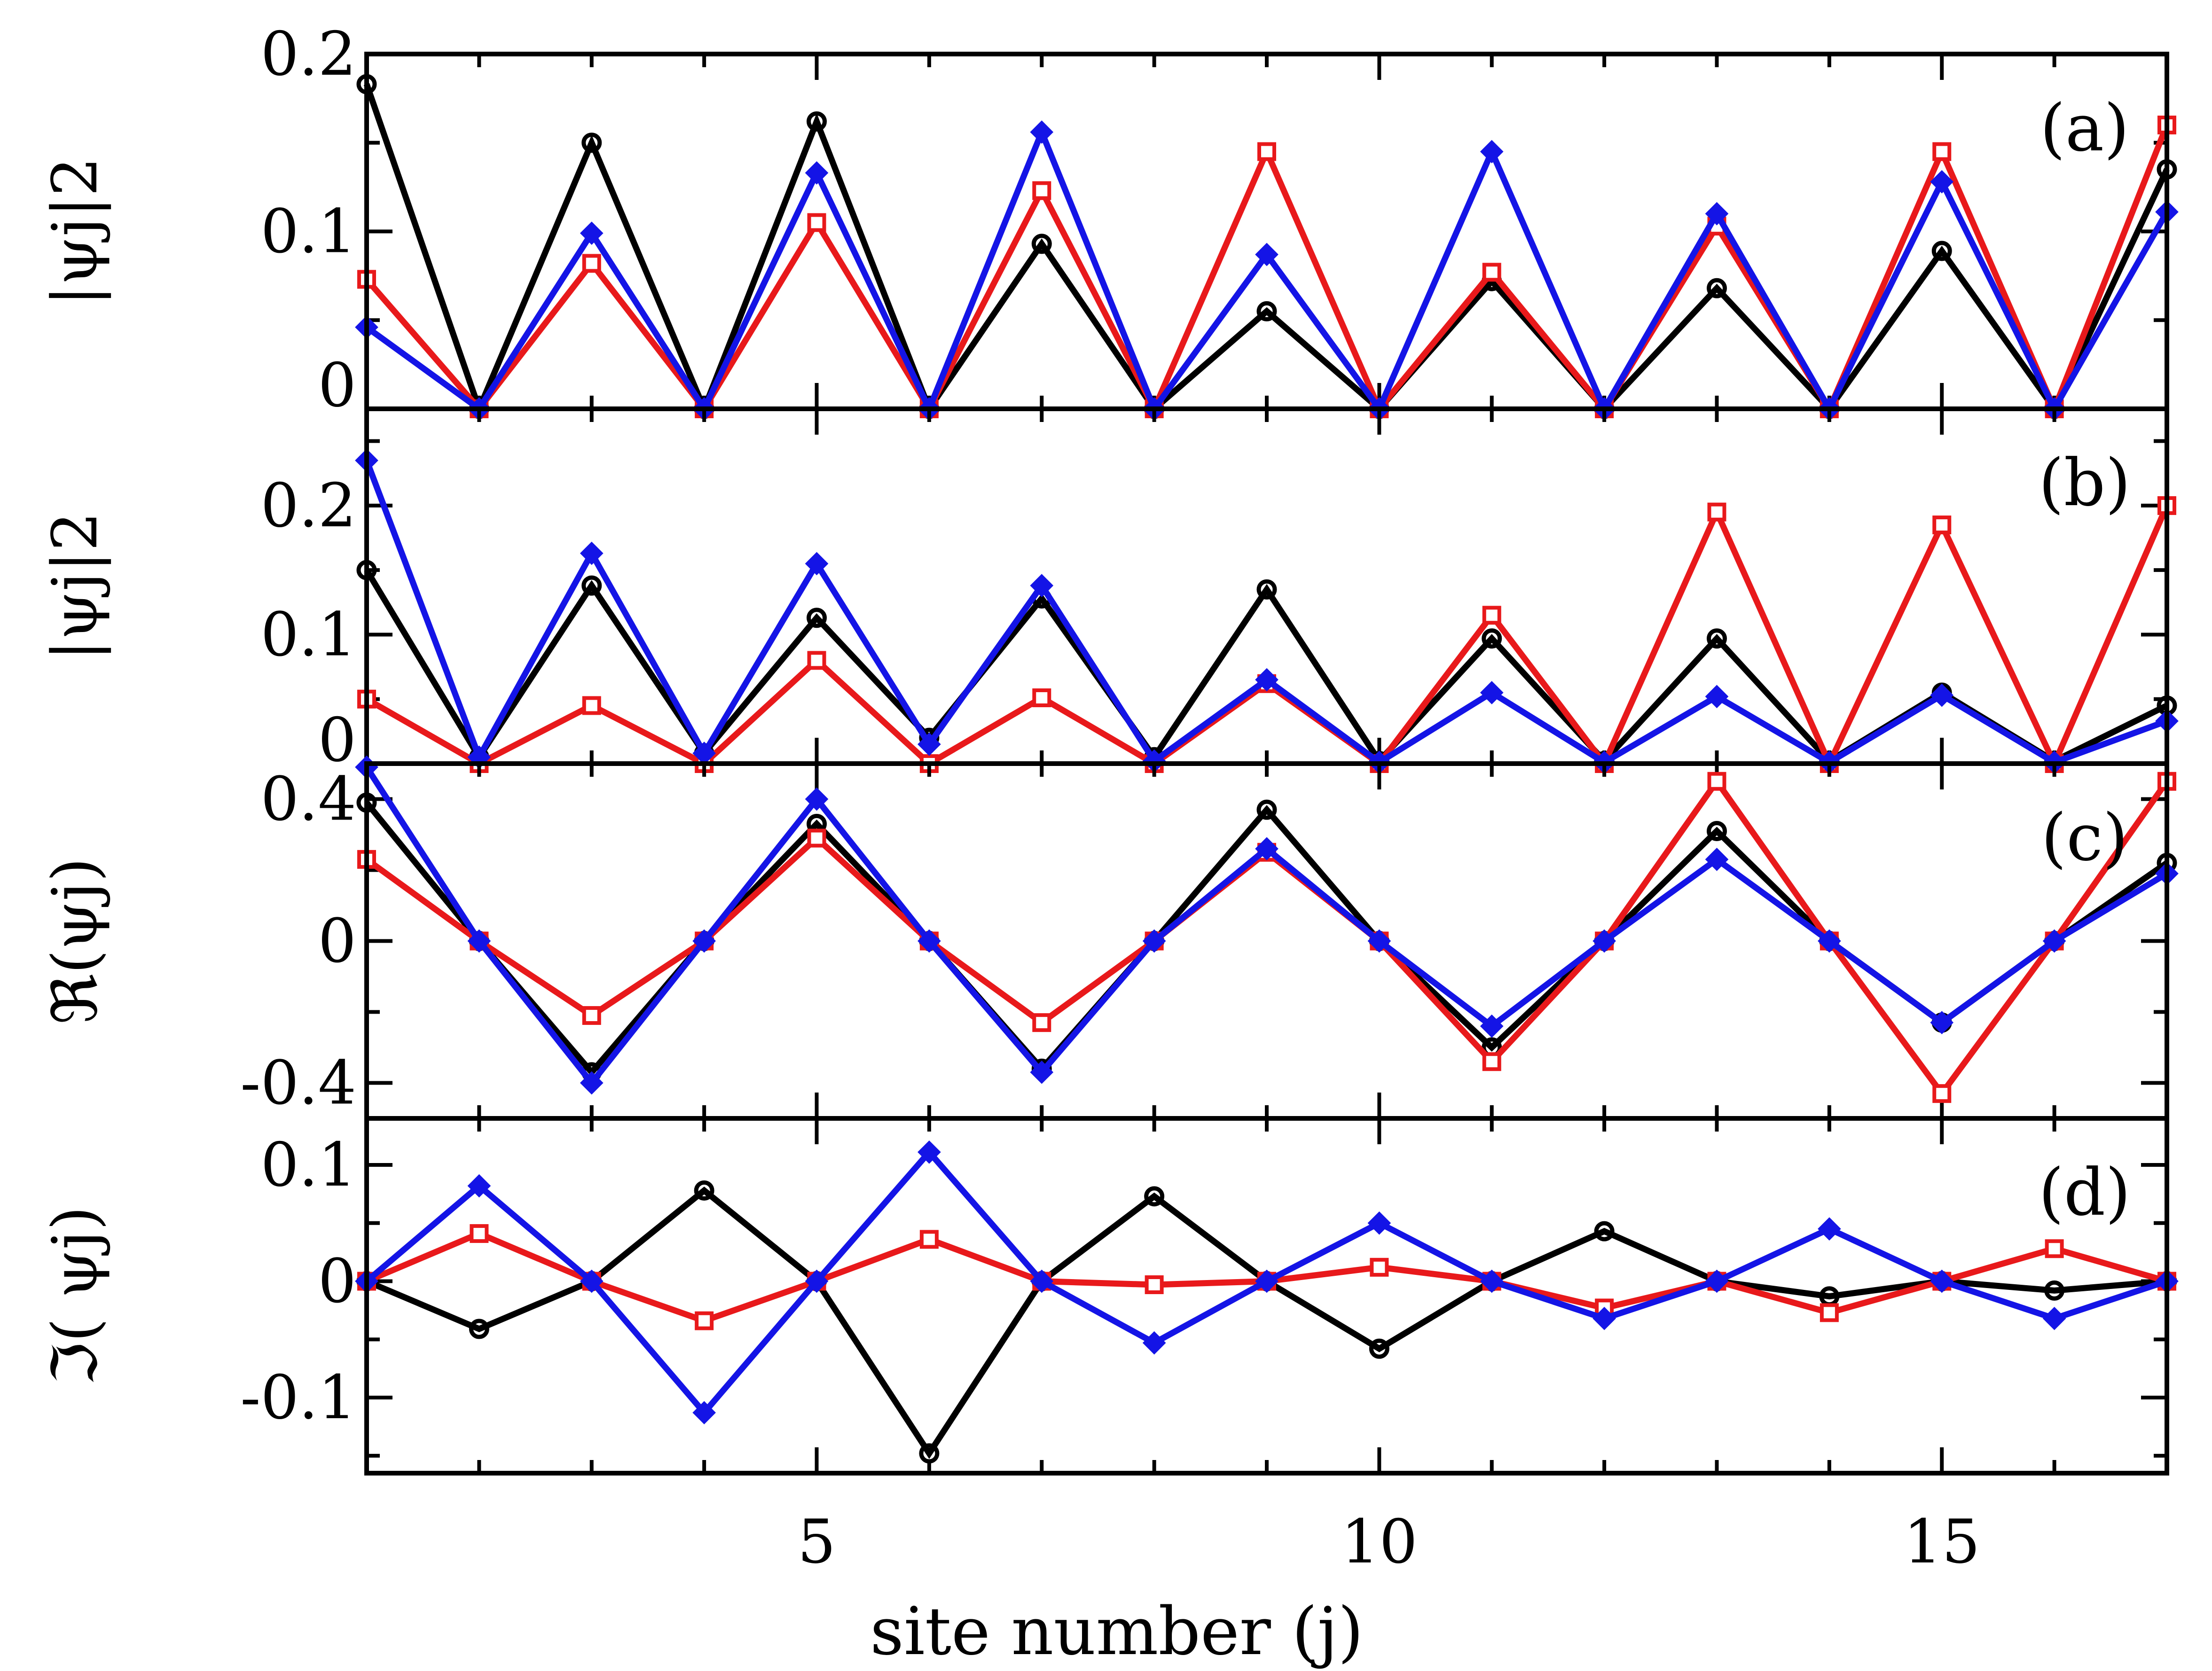 Image resolution: width=2212 pixels, height=1671 pixels. Describe the element at coordinates (75, 586) in the screenshot. I see `y-axis-title: |ψj|2` at that location.